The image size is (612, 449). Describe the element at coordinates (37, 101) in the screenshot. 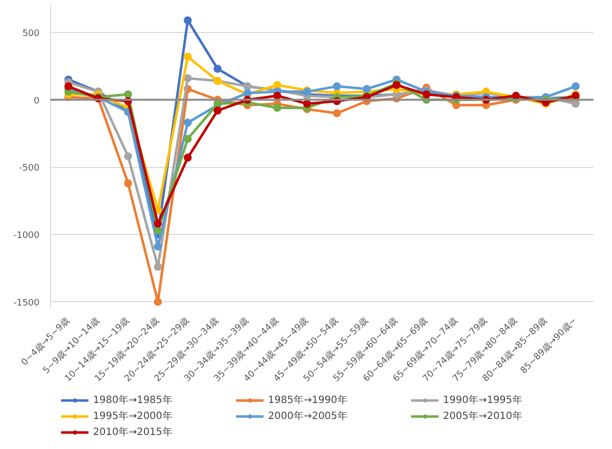

I see `y-tick-label: 0` at that location.